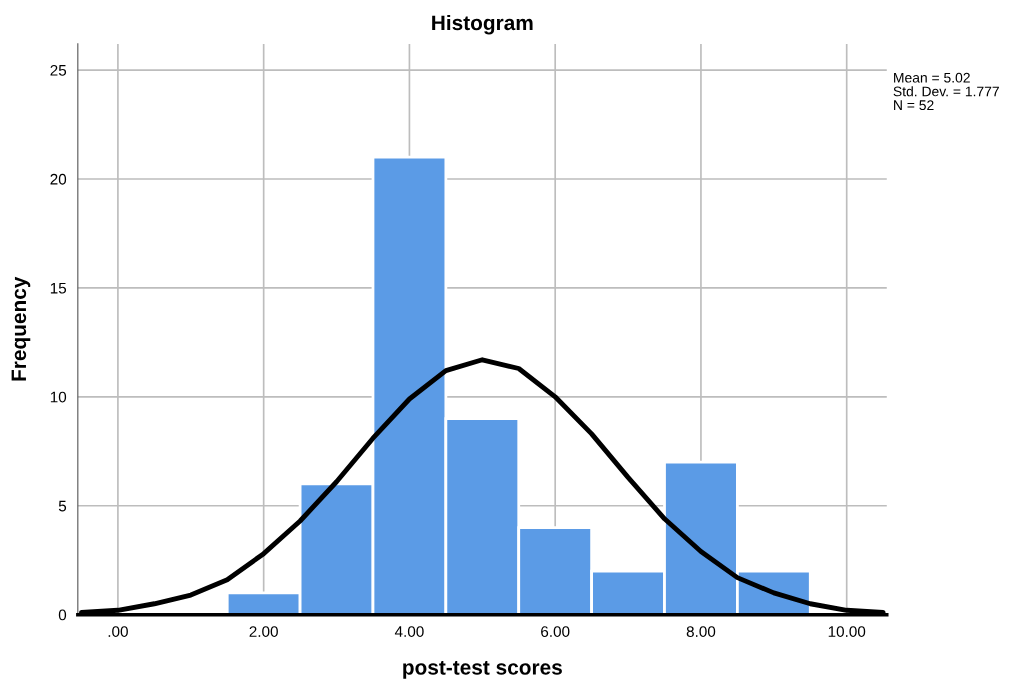 The width and height of the screenshot is (1024, 686). Describe the element at coordinates (847, 631) in the screenshot. I see `x-tick-label: 10.00` at that location.